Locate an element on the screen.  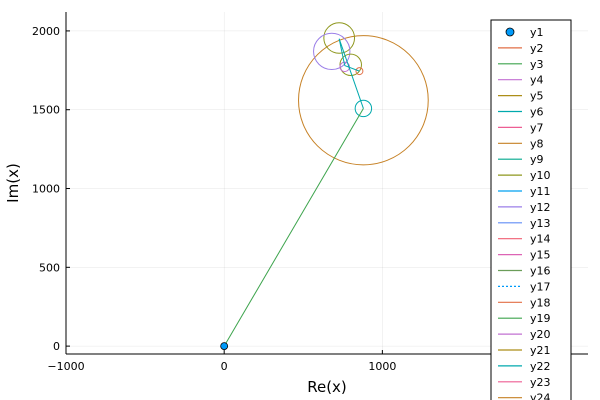
legend-label: y1 is located at coordinates (537, 32).